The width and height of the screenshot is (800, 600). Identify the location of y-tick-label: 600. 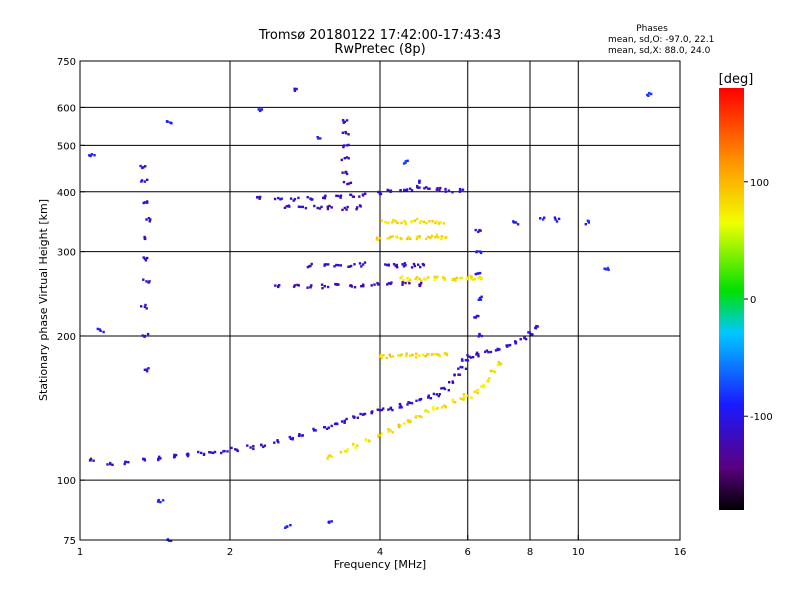
(66, 108).